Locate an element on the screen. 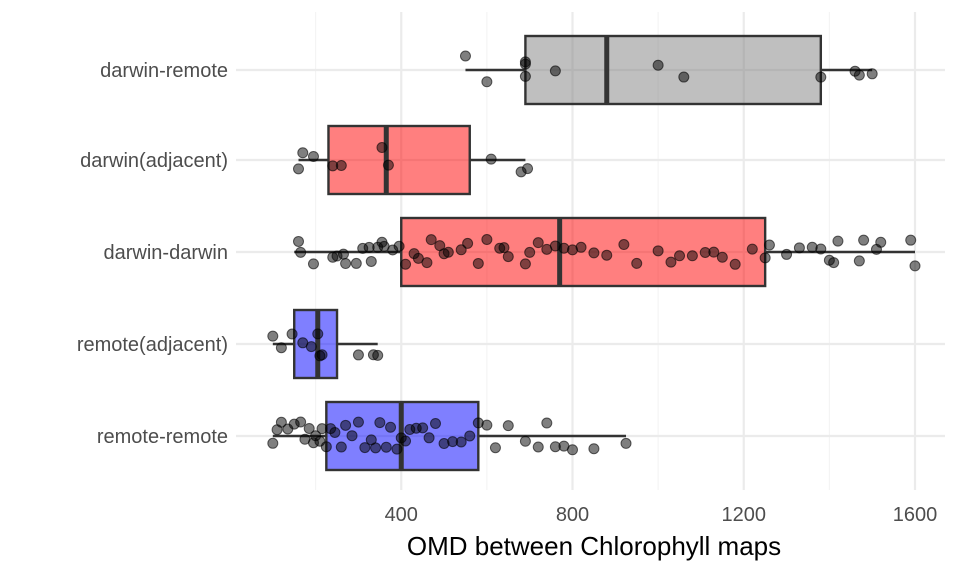 Image resolution: width=960 pixels, height=576 pixels. x-axis-tick-labels: 400 800 1200 1600 is located at coordinates (661, 515).